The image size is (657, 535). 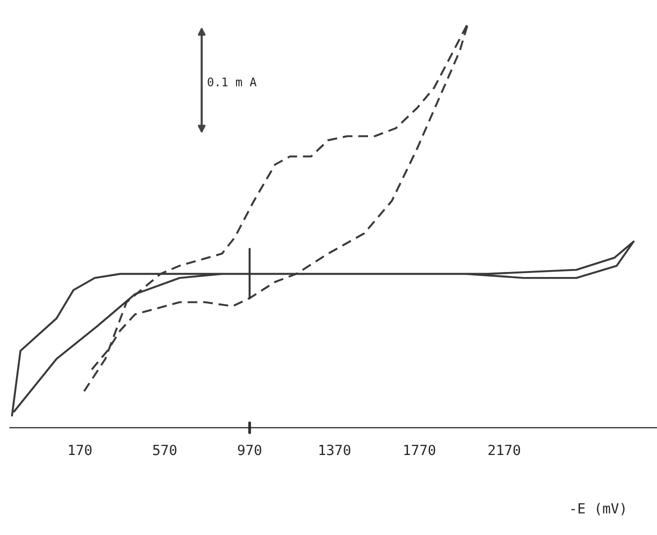 I want to click on x-tick-label: 570, so click(x=164, y=450).